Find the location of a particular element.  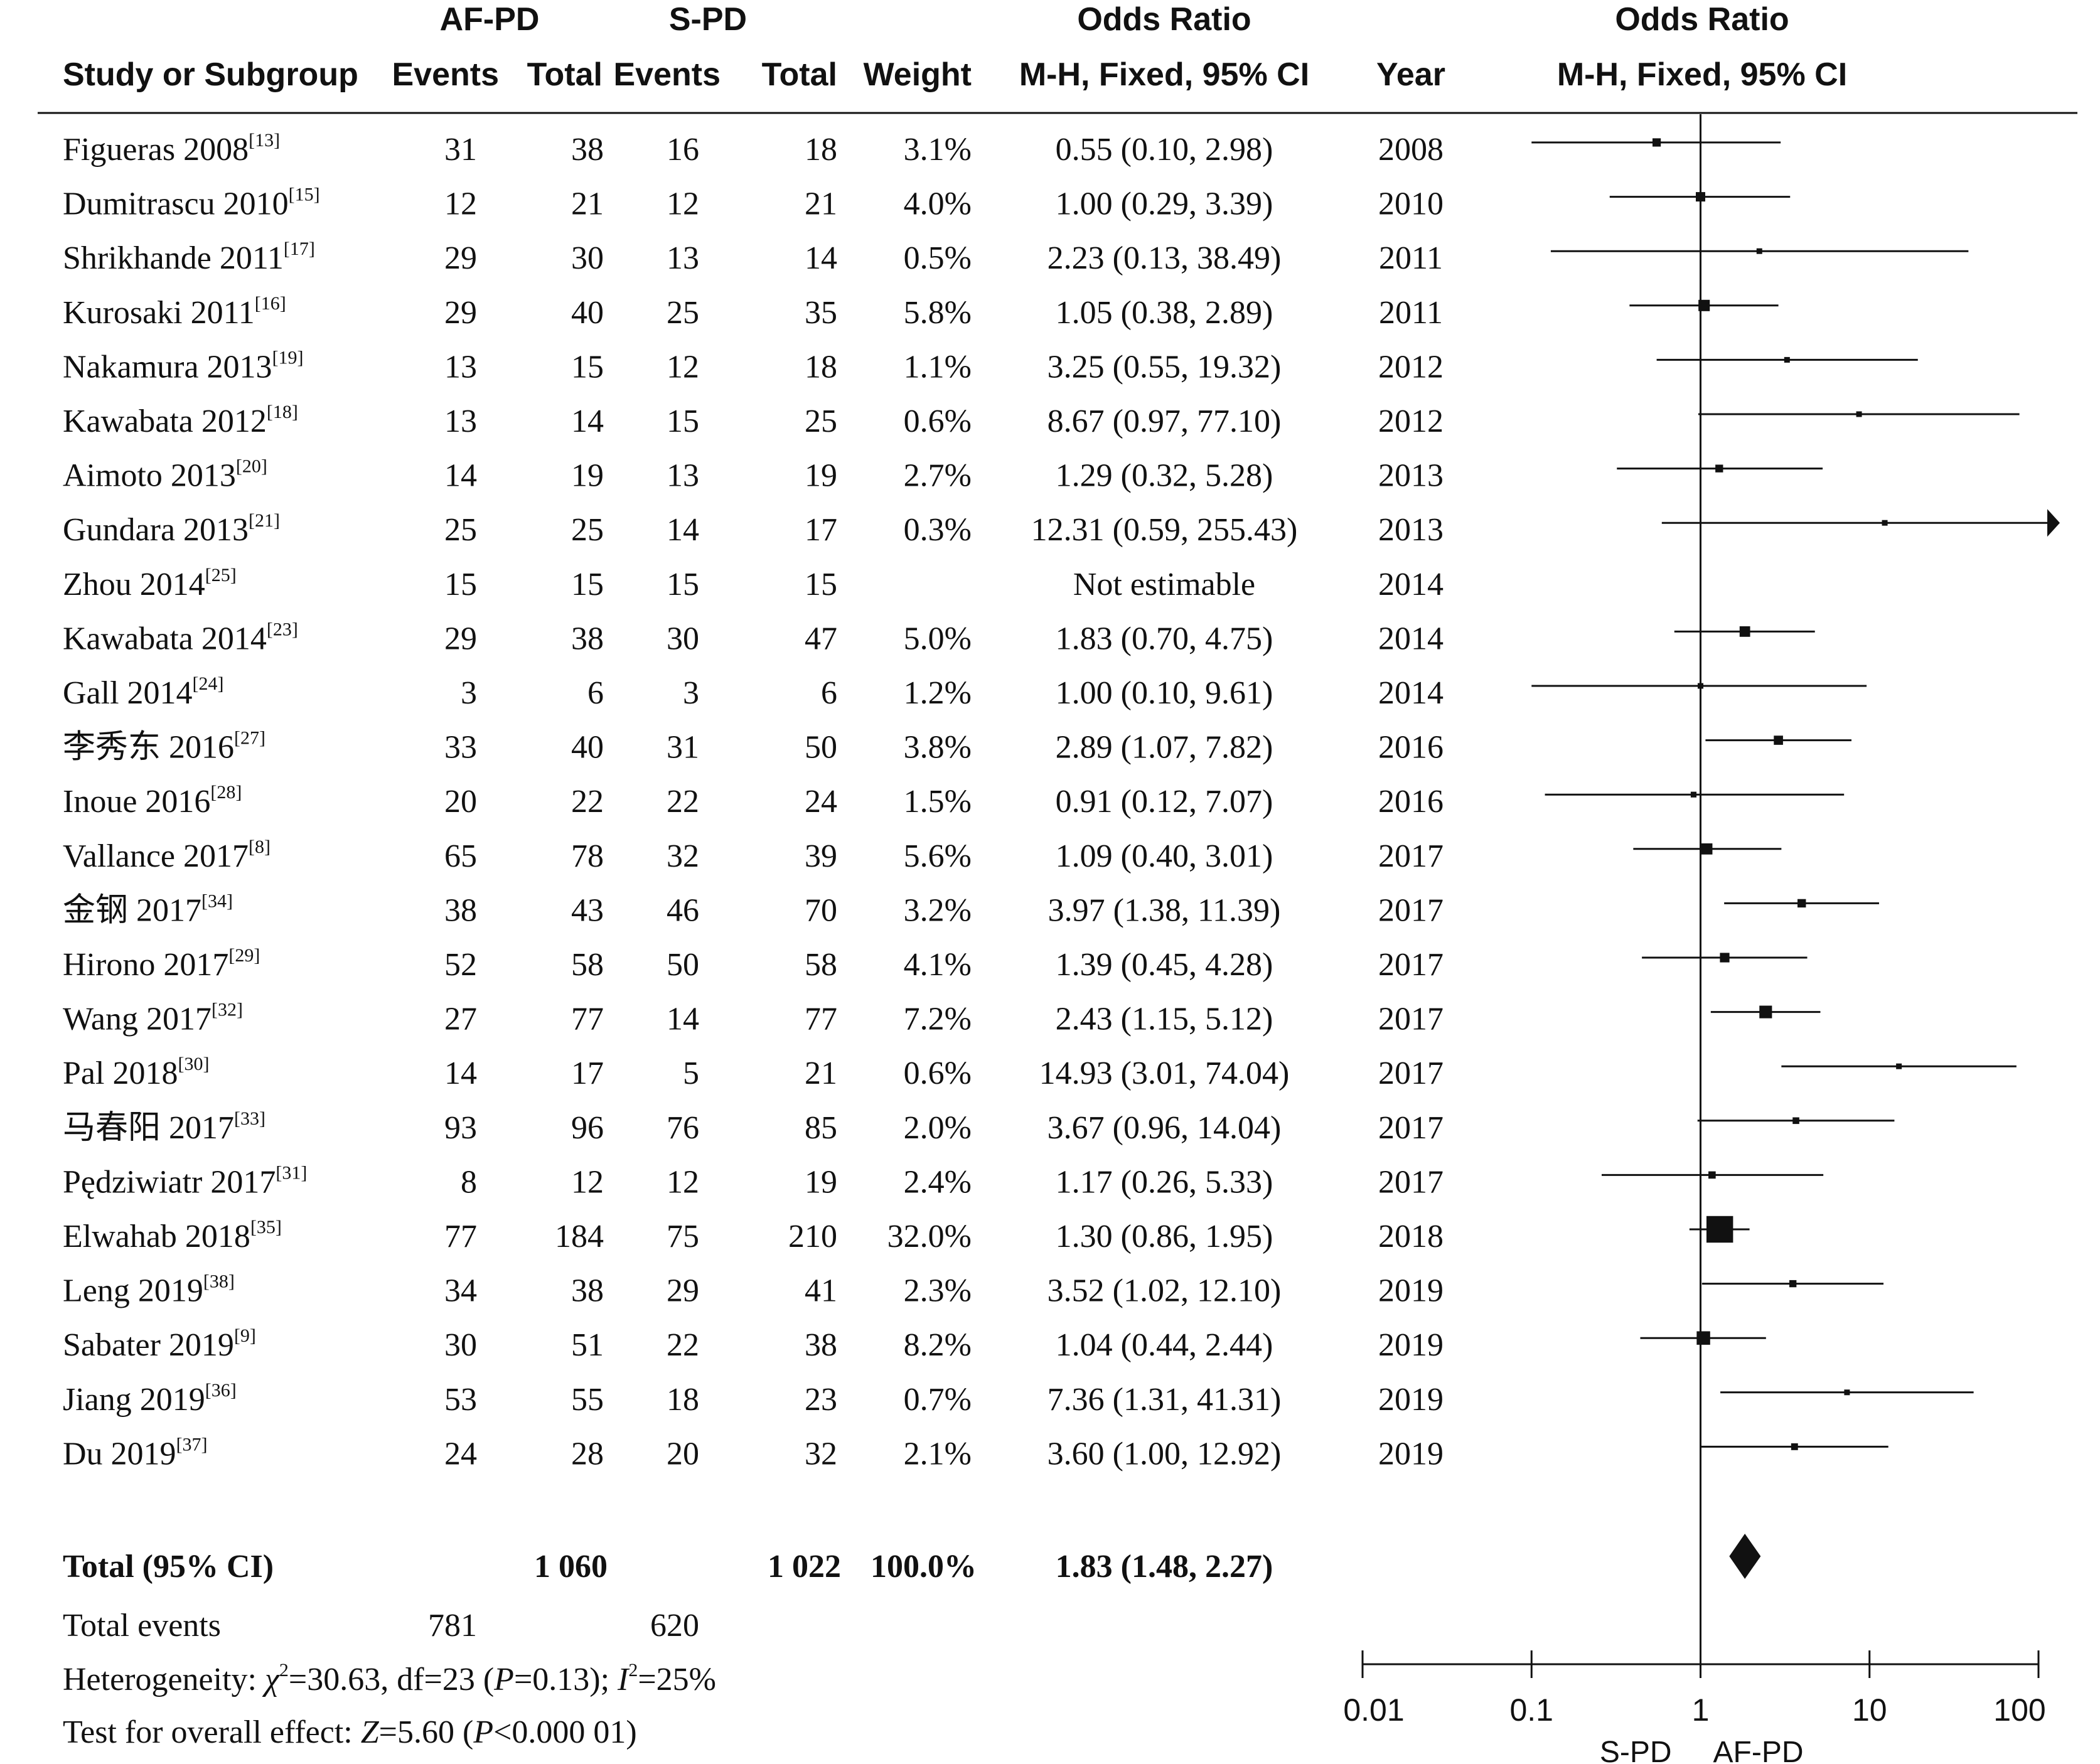

total-e: 12 is located at coordinates (587, 1182).